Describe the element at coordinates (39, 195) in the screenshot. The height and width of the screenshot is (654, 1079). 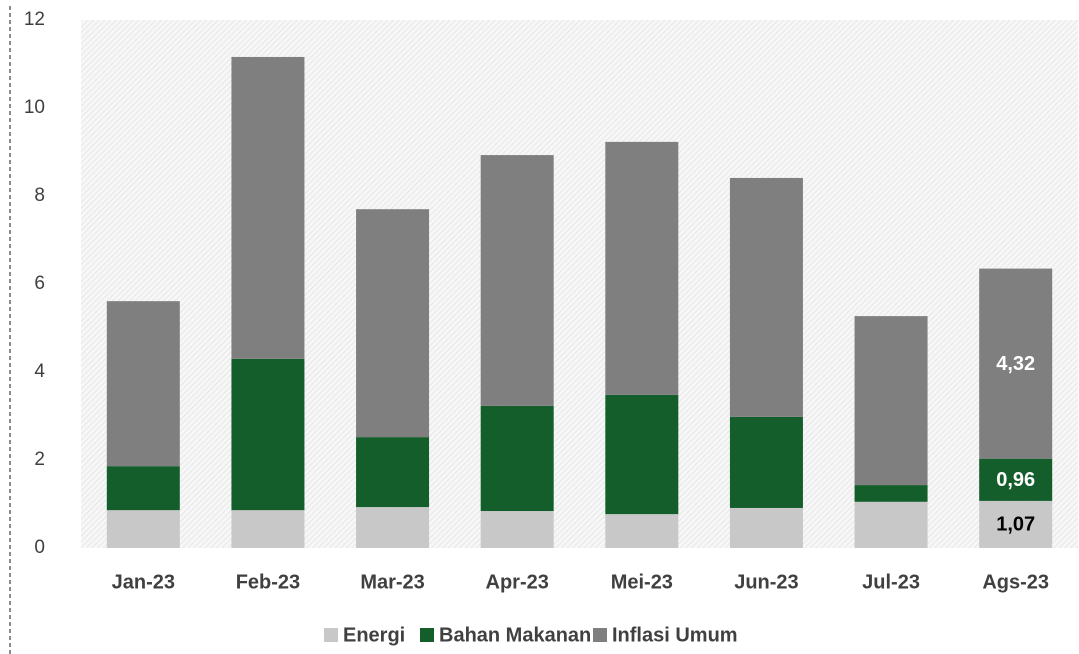
I see `y-tick-label: 8` at that location.